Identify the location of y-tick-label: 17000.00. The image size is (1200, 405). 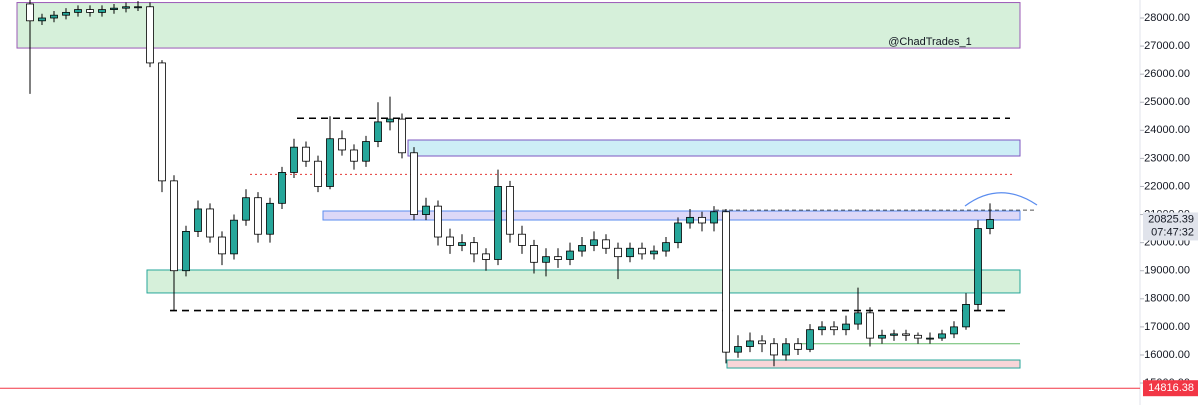
(1167, 327).